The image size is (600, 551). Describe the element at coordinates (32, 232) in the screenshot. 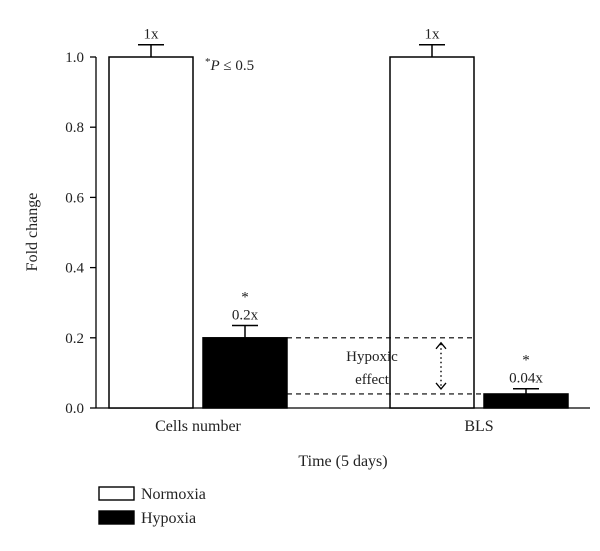

I see `y-axis-title: Fold change` at that location.